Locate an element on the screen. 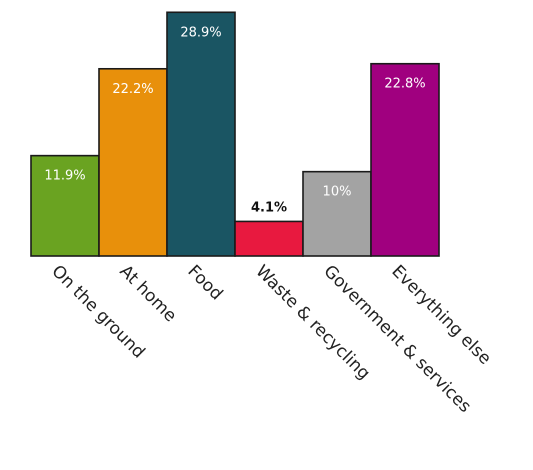 This screenshot has height=470, width=533. bar-on-the-ground is located at coordinates (65, 205).